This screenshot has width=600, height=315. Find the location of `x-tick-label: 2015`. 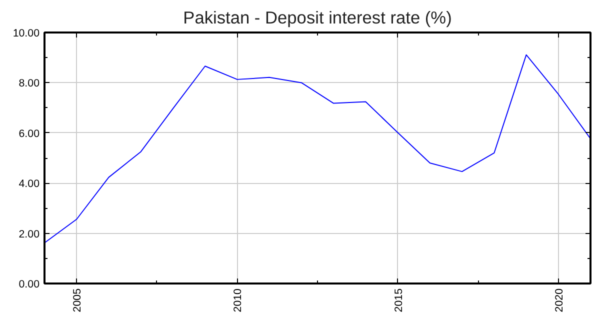

x-tick-label: 2015 is located at coordinates (398, 300).